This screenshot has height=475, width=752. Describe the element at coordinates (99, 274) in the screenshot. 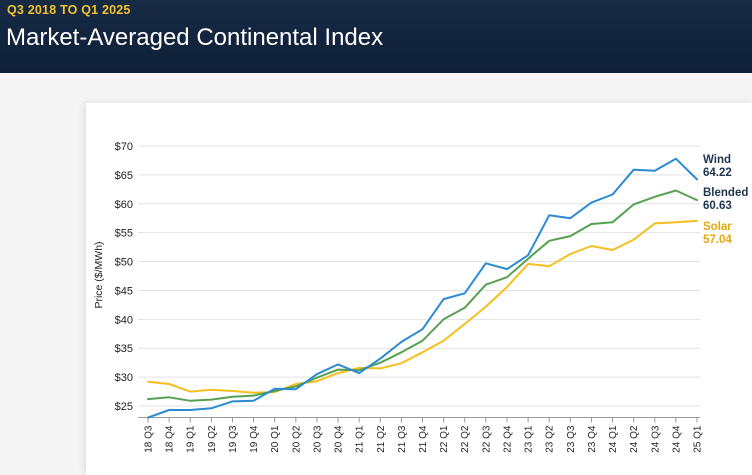

I see `y-axis-label: Price ($/MWh)` at that location.